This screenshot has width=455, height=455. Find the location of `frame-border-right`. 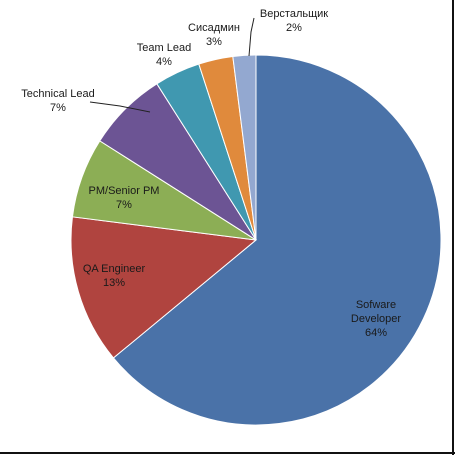

frame-border-right is located at coordinates (453, 227).